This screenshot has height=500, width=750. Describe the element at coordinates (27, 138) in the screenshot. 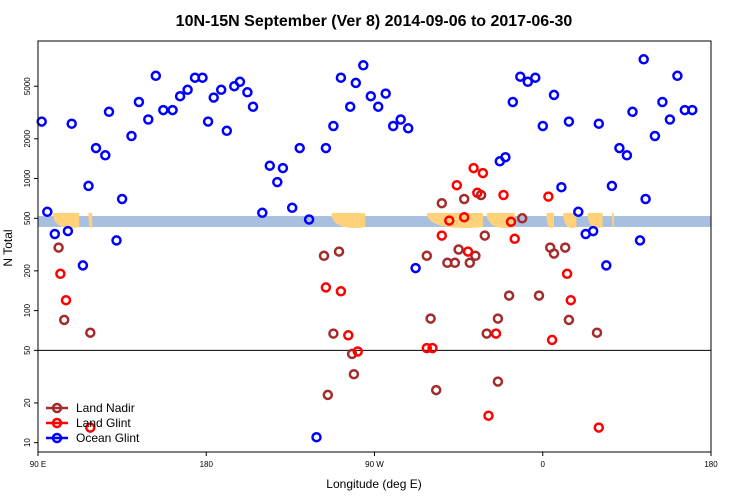

I see `y-tick-label: 2000` at that location.